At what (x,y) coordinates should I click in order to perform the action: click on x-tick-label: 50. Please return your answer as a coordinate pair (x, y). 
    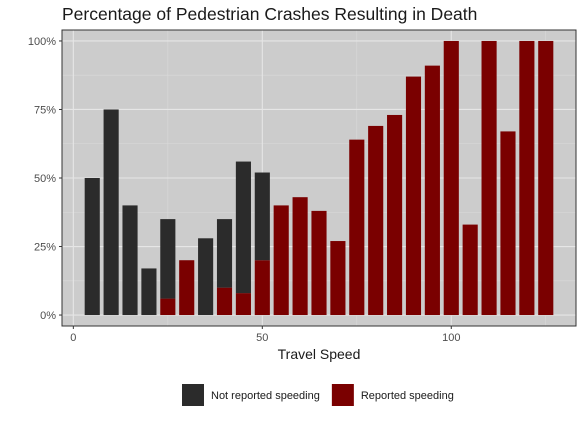
    Looking at the image, I should click on (262, 338).